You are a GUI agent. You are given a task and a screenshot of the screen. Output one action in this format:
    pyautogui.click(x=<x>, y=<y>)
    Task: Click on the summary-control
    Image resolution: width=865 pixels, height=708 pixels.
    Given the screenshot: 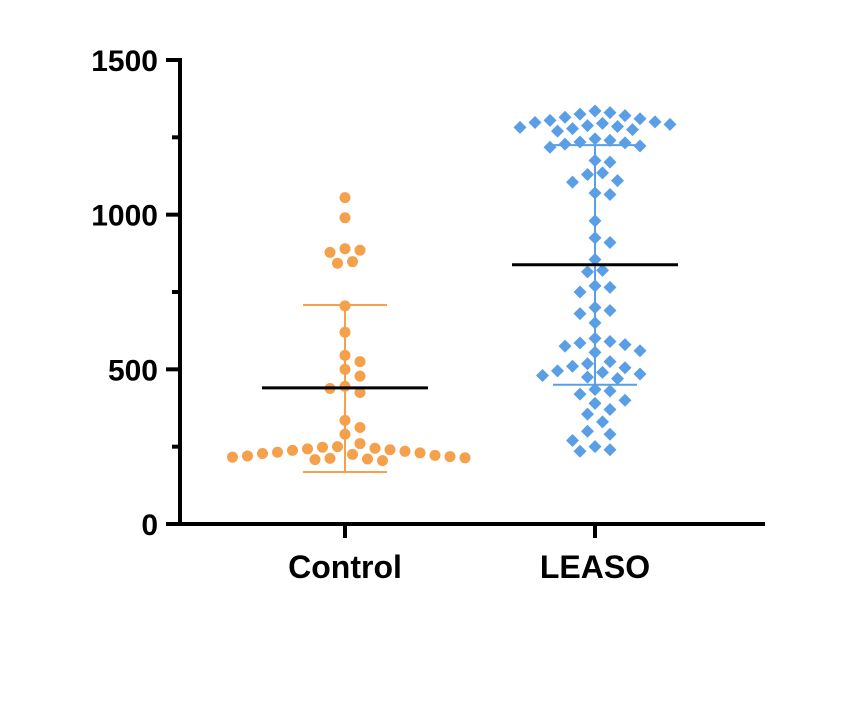 What is the action you would take?
    pyautogui.click(x=345, y=388)
    